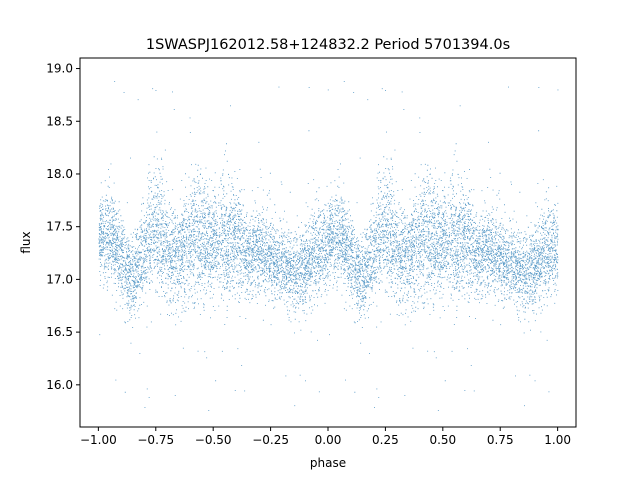  I want to click on x-axis: −1.00 −0.75 −0.50 −0.25 0.00 0.25 0.50 0.75 1.00, so click(325, 437).